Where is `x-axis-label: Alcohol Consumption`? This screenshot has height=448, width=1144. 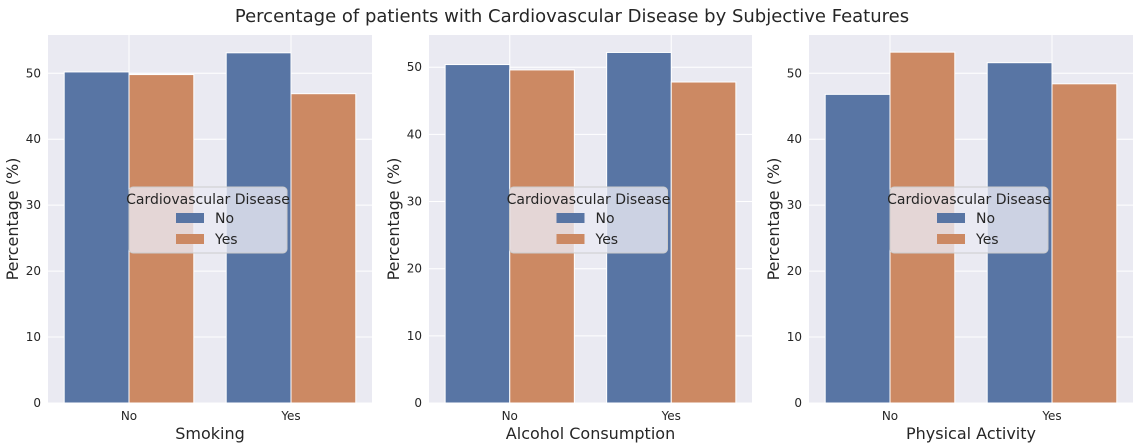 x-axis-label: Alcohol Consumption is located at coordinates (590, 433).